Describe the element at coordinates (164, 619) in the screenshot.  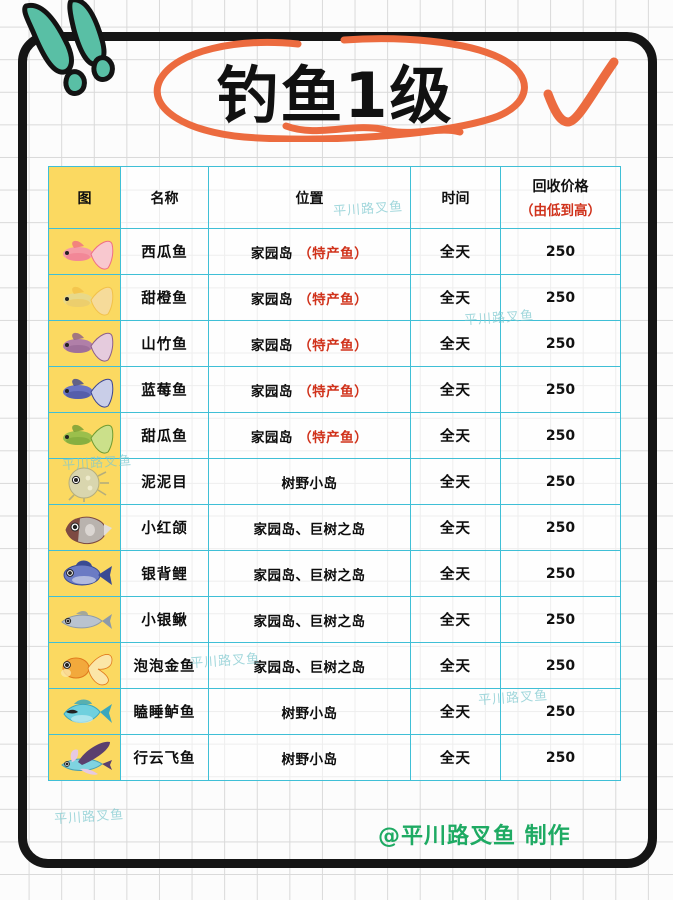
I see `fish-name-cell: 小银鳅` at that location.